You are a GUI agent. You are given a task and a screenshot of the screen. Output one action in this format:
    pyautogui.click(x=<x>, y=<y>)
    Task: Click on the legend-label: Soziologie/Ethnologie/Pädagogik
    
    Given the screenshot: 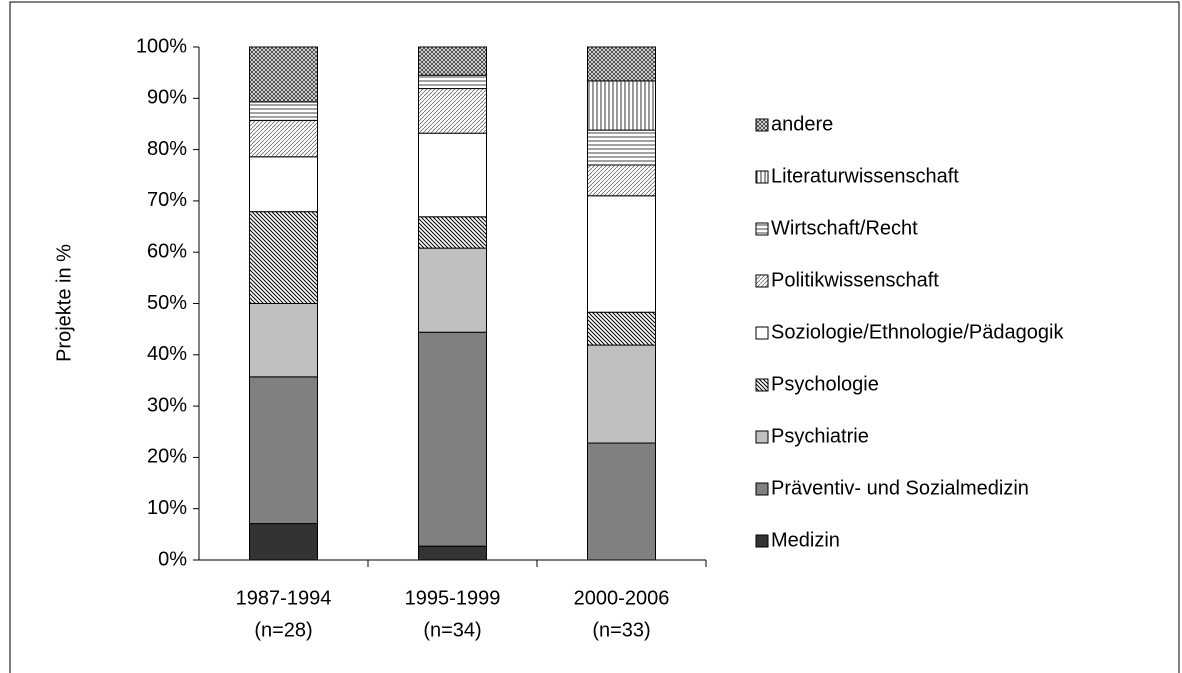 What is the action you would take?
    pyautogui.click(x=917, y=332)
    